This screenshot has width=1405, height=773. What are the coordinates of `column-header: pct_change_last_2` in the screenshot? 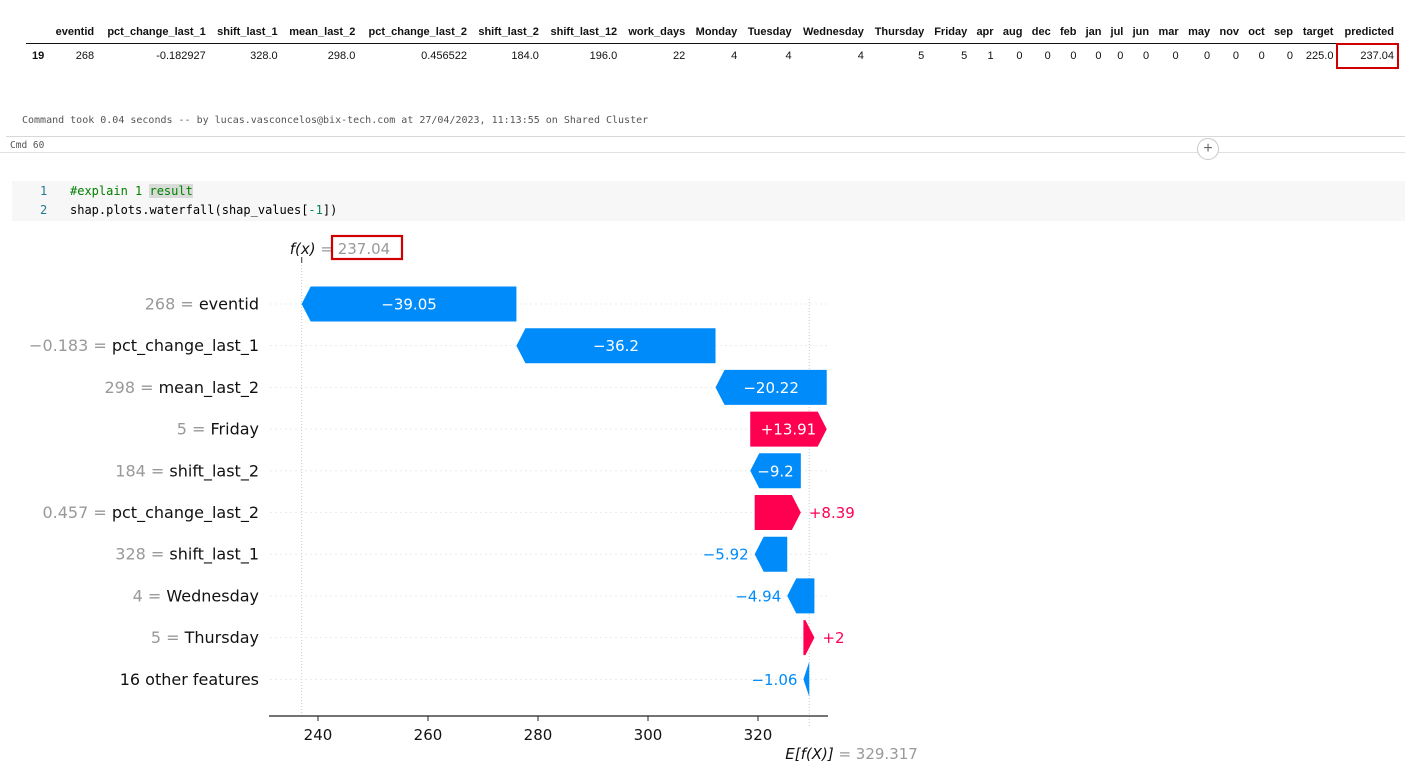 It's located at (415, 33).